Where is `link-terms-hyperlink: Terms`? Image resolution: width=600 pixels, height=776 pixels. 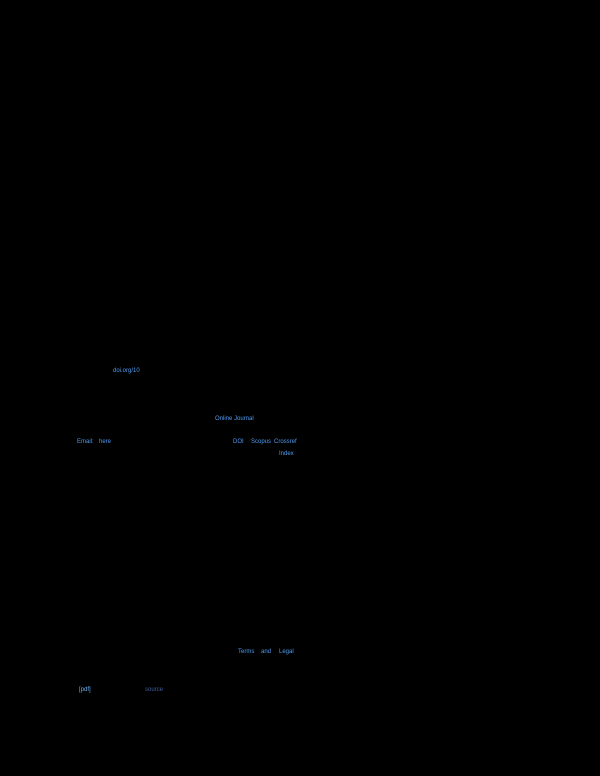
link-terms-hyperlink: Terms is located at coordinates (246, 652).